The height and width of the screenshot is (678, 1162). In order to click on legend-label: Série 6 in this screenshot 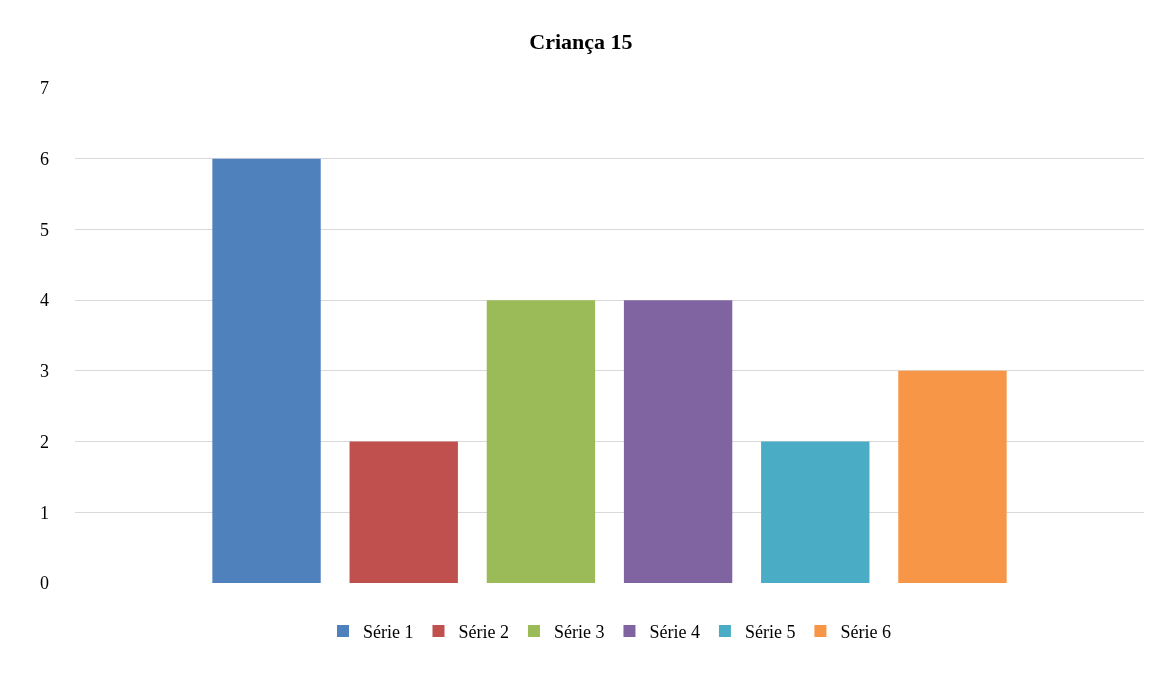, I will do `click(865, 631)`.